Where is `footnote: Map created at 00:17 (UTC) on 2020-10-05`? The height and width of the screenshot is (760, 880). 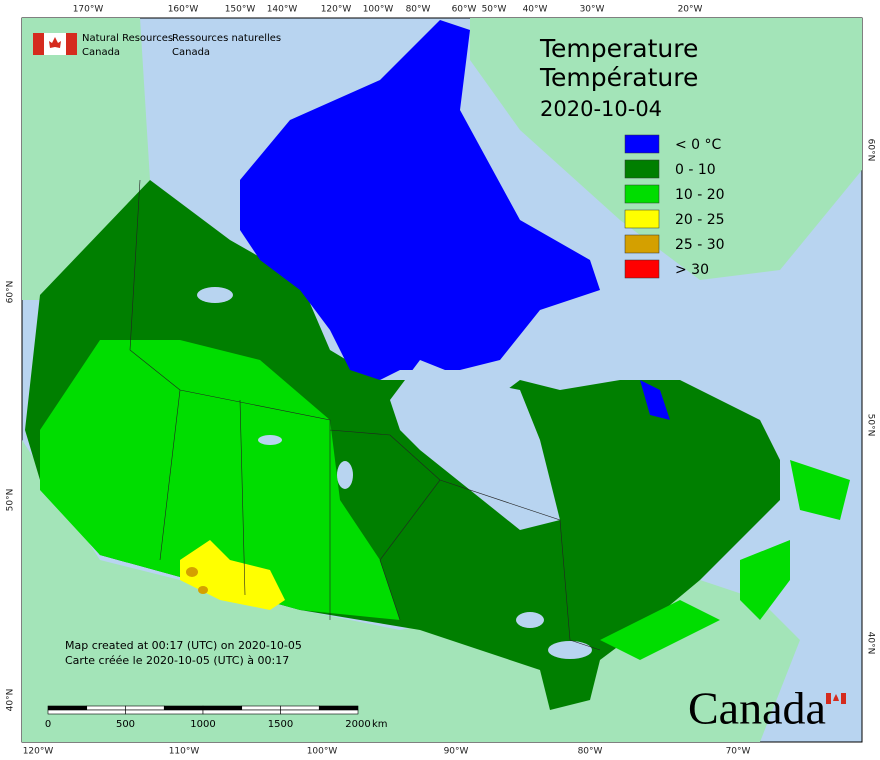 footnote: Map created at 00:17 (UTC) on 2020-10-05 is located at coordinates (183, 645).